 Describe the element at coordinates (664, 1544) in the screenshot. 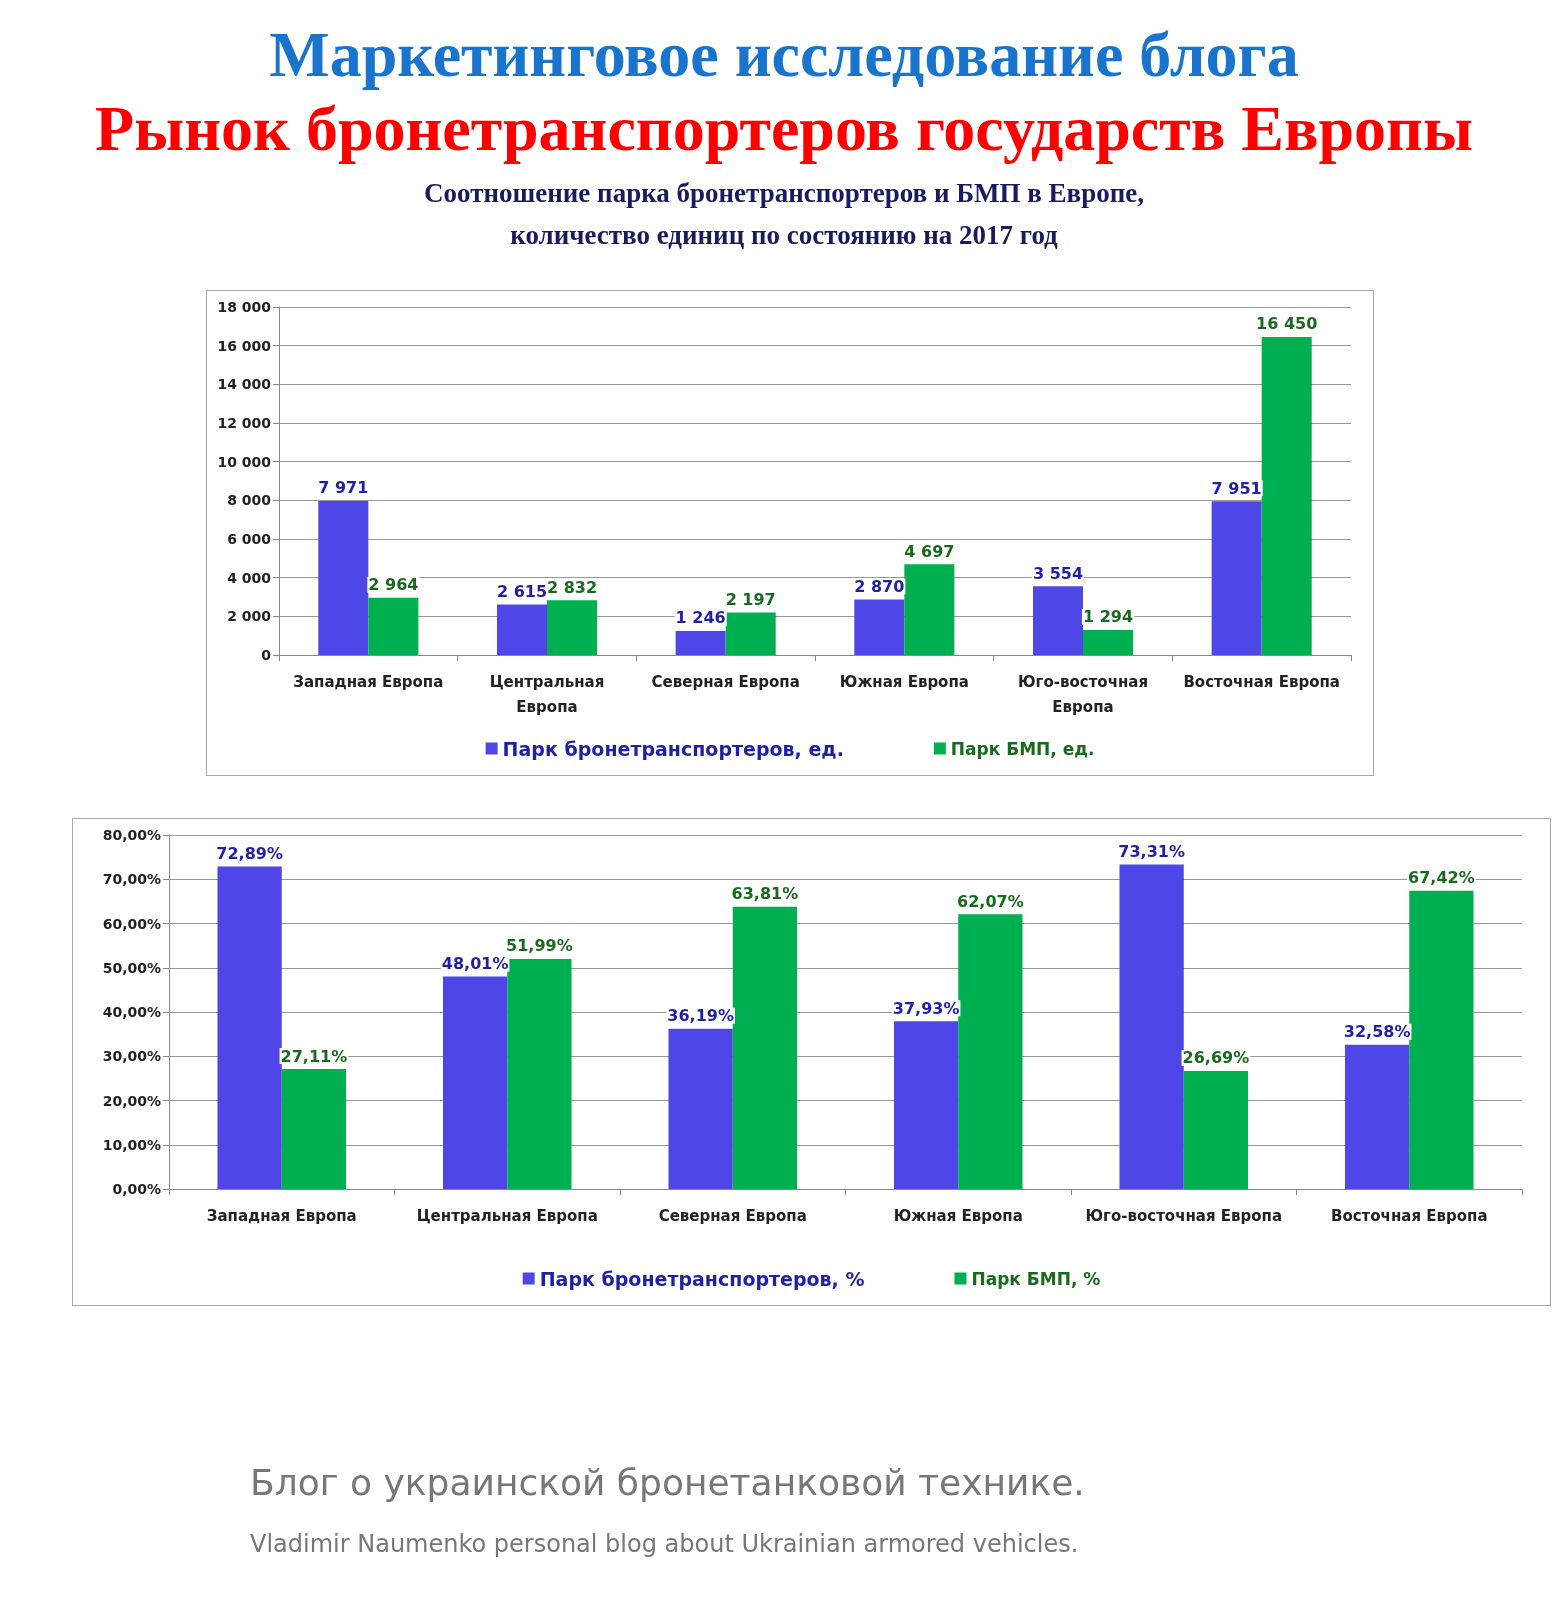

I see `text: Vladimir Naumenko personal blog about Ukrainian armored vehicles.` at that location.